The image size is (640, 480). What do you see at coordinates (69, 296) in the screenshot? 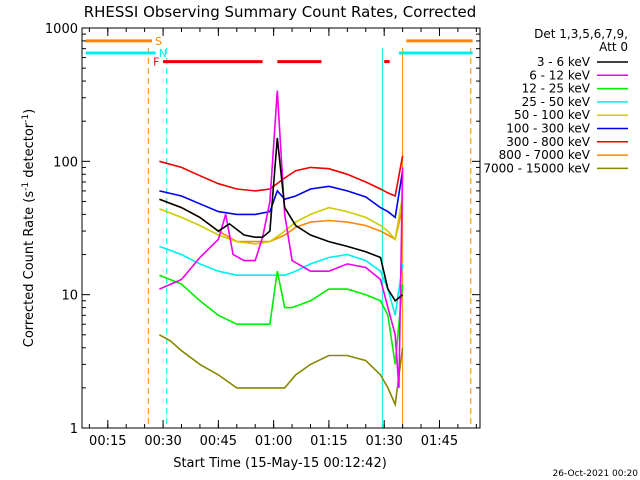
I see `y-tick-label: 10` at bounding box center [69, 296].